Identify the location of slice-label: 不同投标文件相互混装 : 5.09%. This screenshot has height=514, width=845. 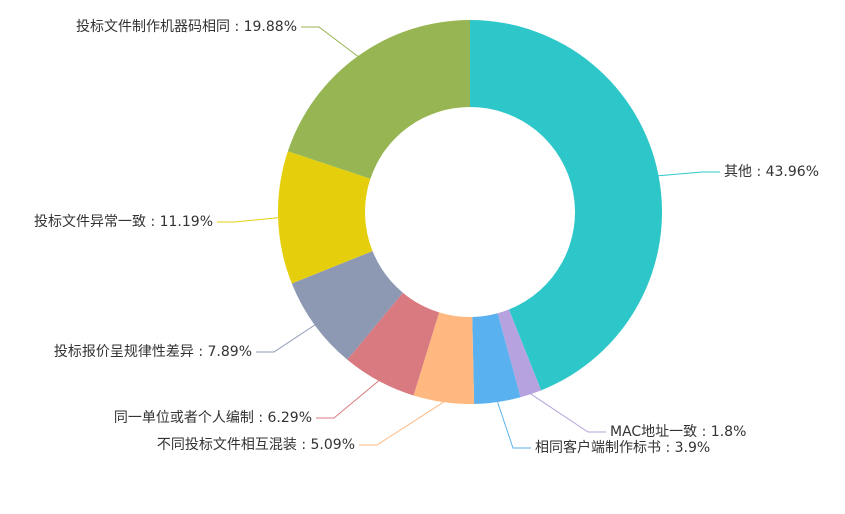
(256, 445).